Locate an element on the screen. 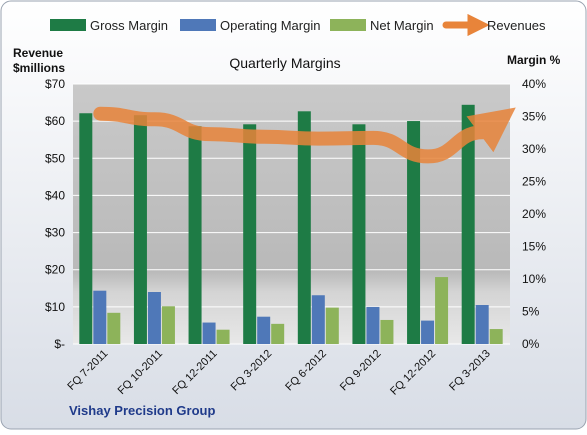  left-tick-label: $70 is located at coordinates (55, 84).